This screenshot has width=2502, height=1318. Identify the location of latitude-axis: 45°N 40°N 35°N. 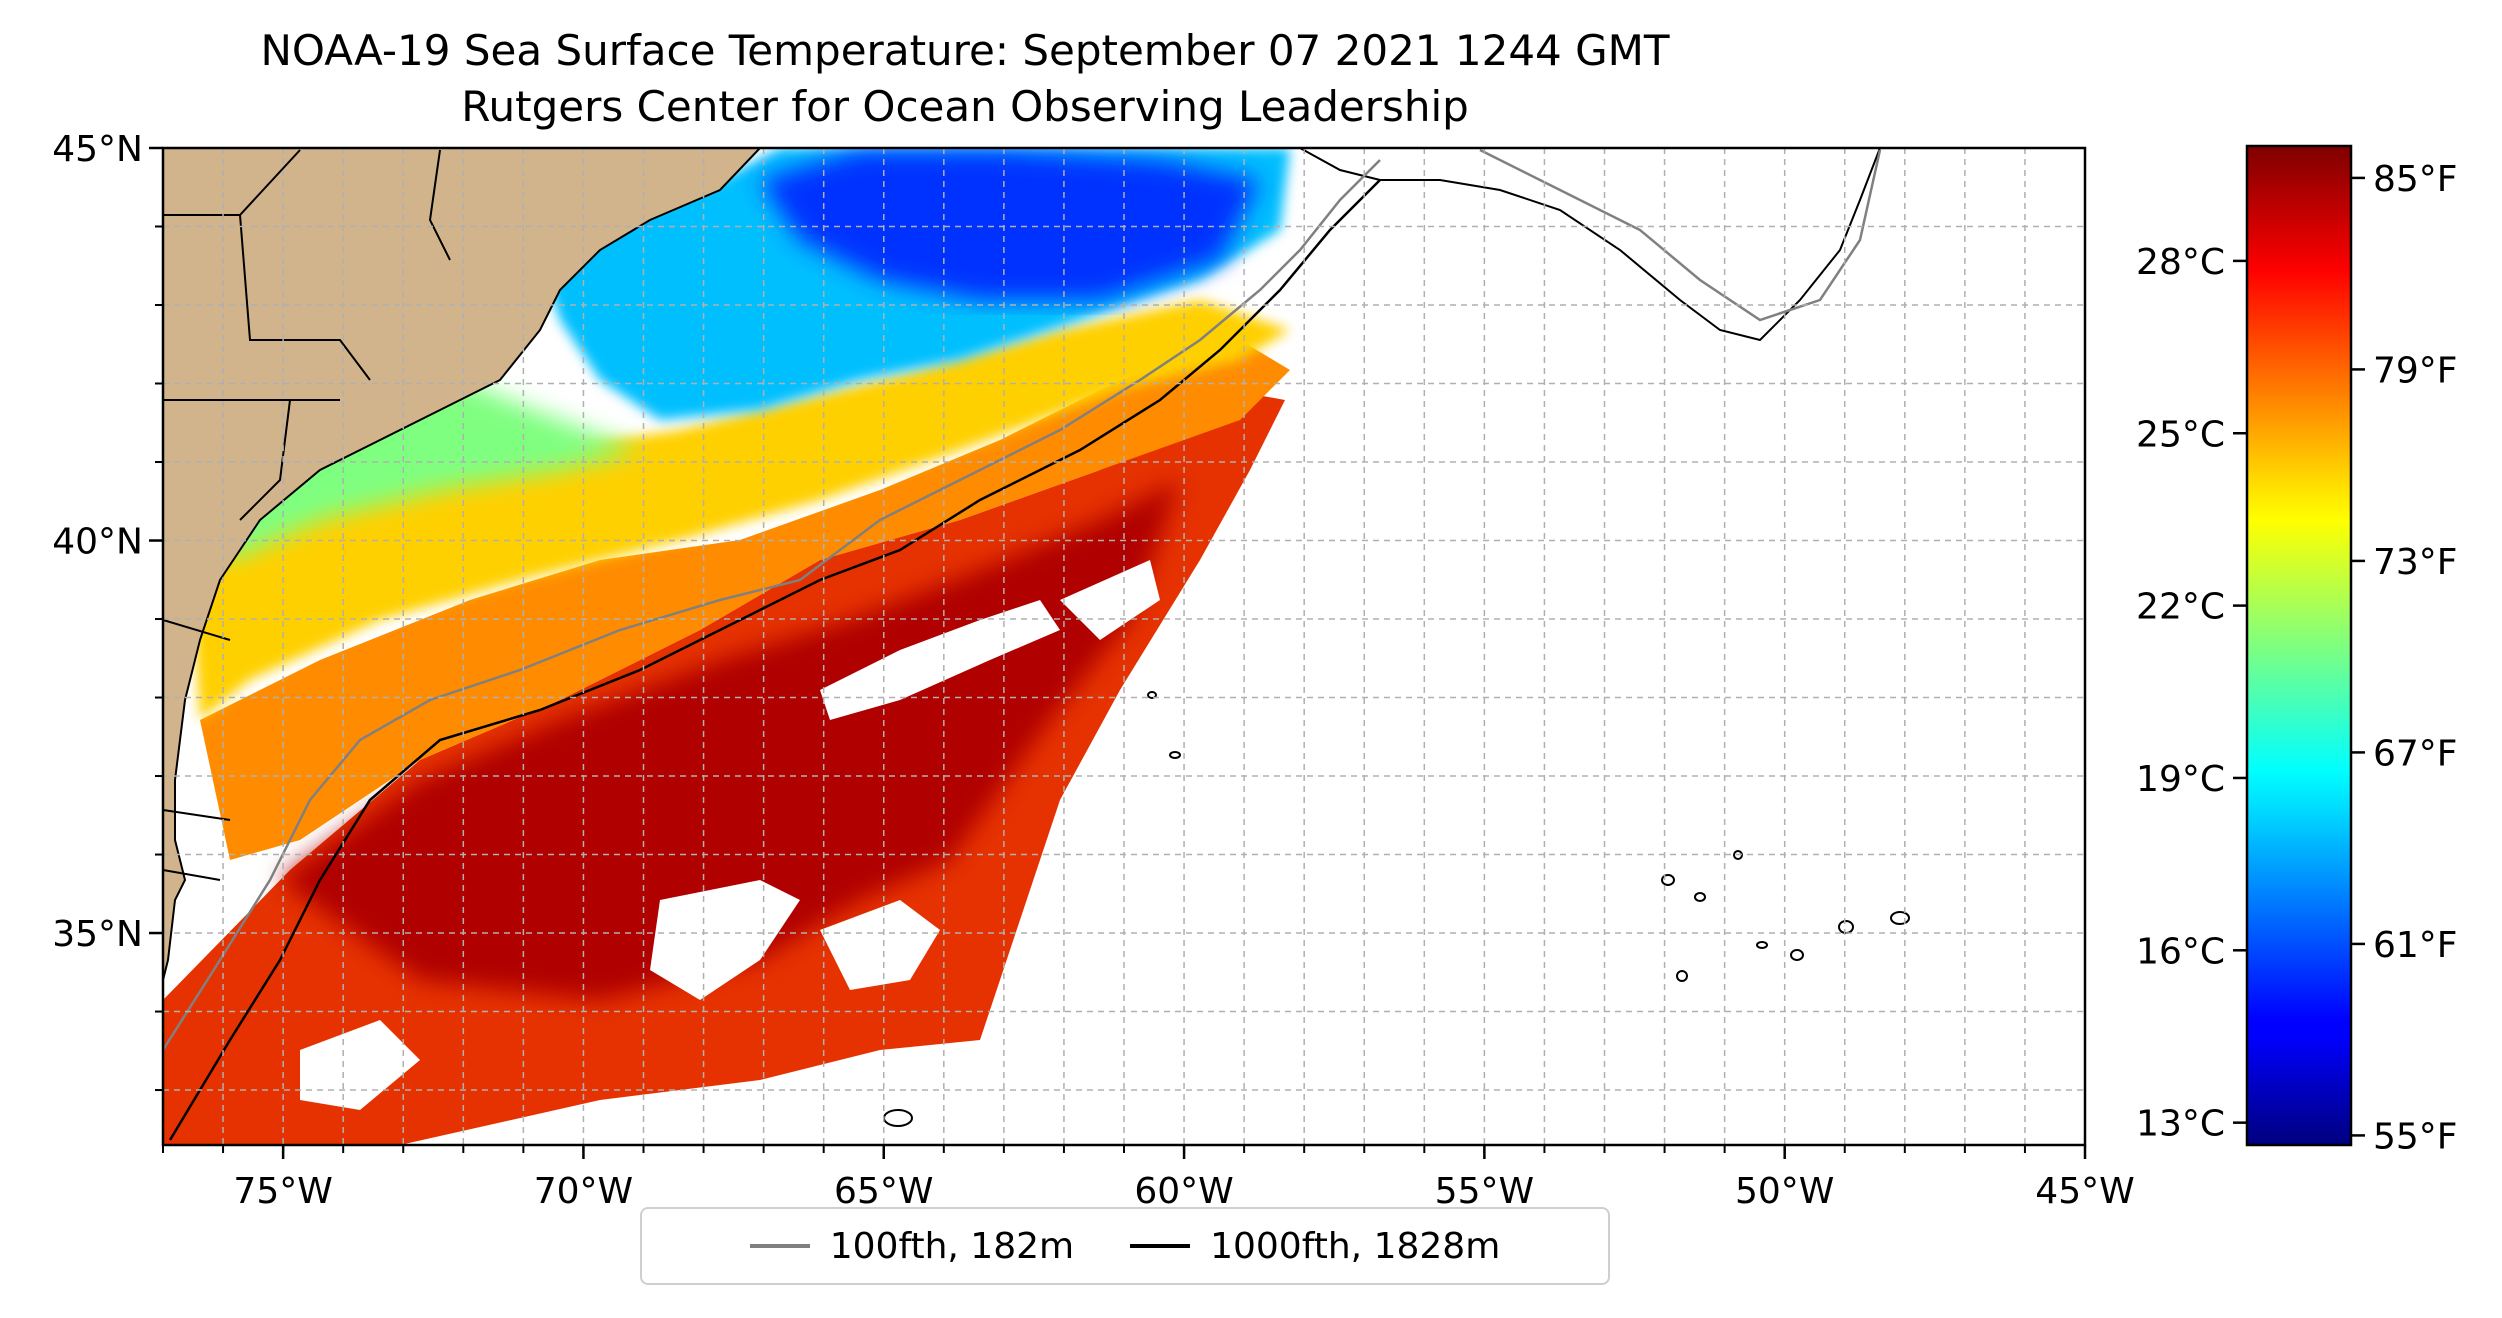
(107, 610).